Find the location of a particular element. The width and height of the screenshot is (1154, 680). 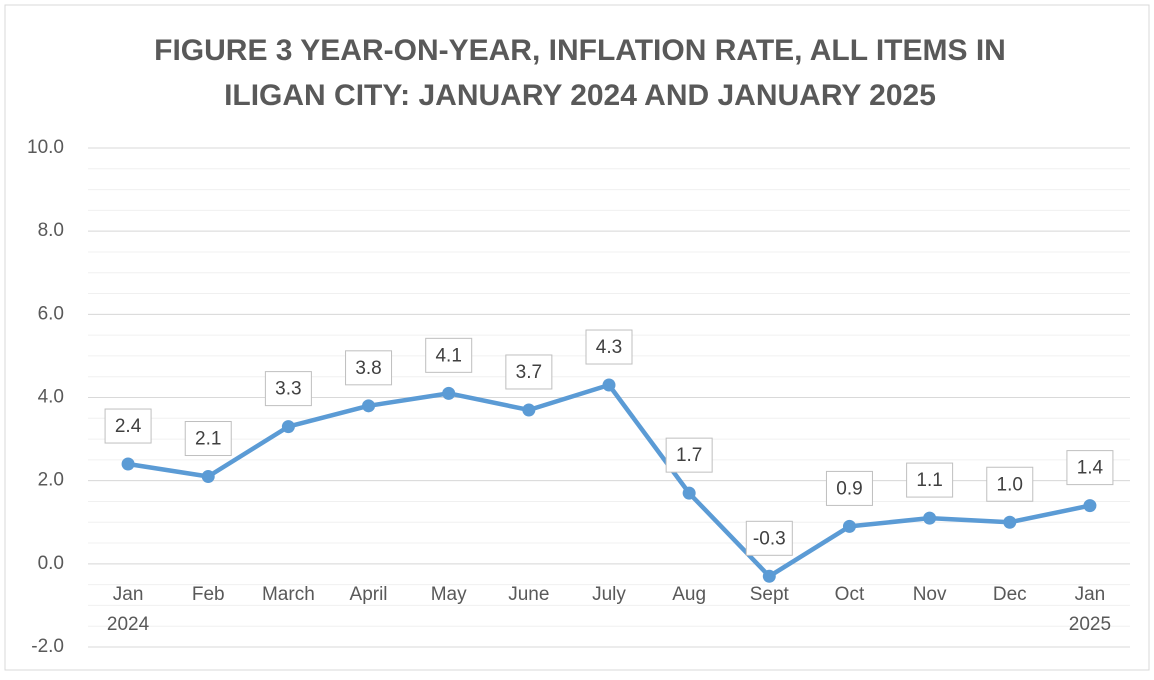

data-label: 3.8 is located at coordinates (368, 368).